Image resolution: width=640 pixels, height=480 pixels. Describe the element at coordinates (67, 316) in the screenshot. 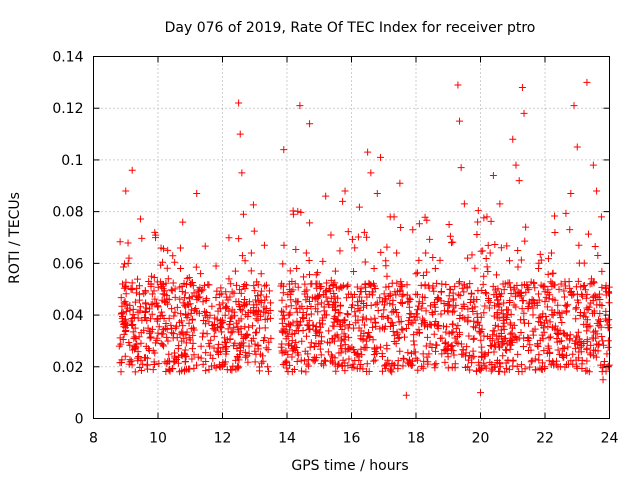

I see `y-tick-label: 0.04` at that location.